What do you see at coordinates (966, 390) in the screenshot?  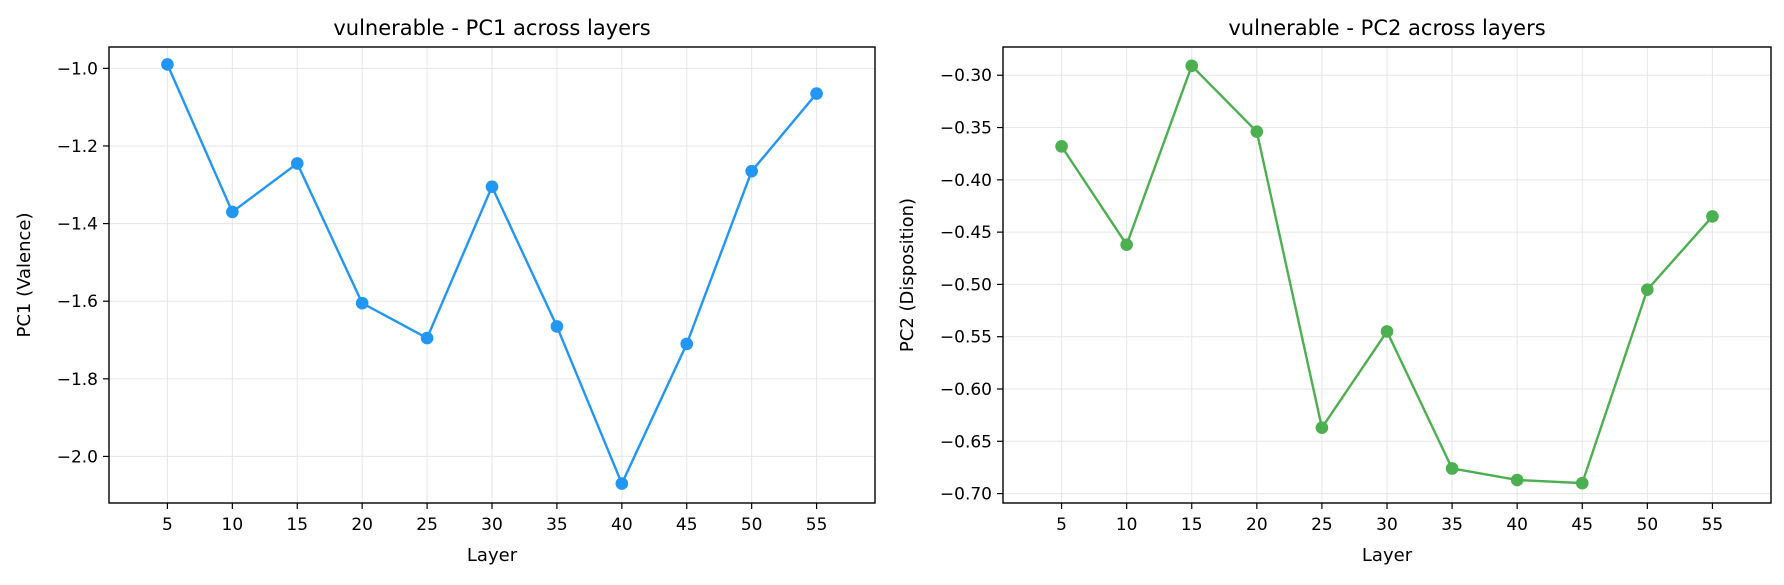 I see `y-tick-label: −0.60` at bounding box center [966, 390].